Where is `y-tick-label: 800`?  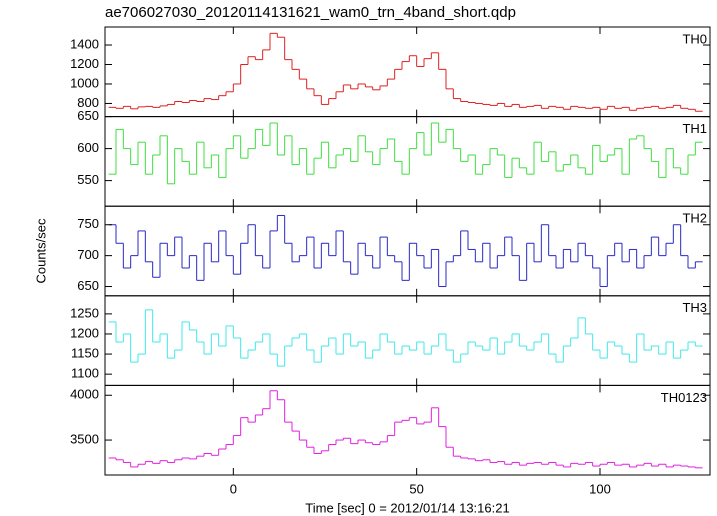 y-tick-label: 800 is located at coordinates (88, 102).